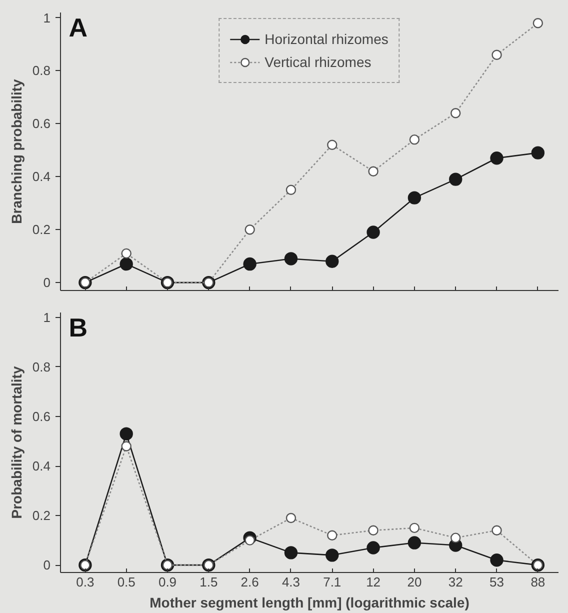 This screenshot has width=568, height=613. What do you see at coordinates (78, 27) in the screenshot?
I see `chart-title: A` at bounding box center [78, 27].